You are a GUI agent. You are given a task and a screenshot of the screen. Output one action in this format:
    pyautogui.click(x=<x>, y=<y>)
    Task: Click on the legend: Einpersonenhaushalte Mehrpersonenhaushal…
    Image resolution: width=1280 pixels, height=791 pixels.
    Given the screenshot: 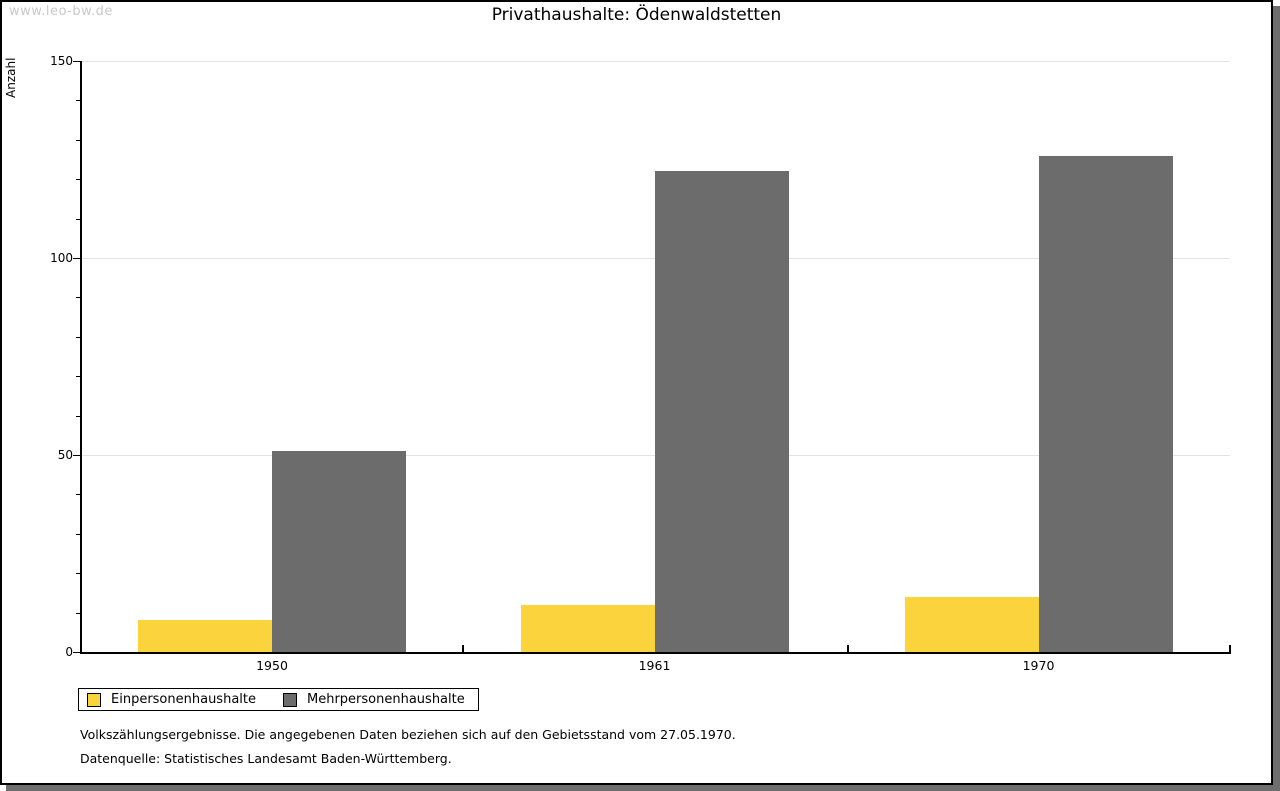 What is the action you would take?
    pyautogui.click(x=278, y=699)
    